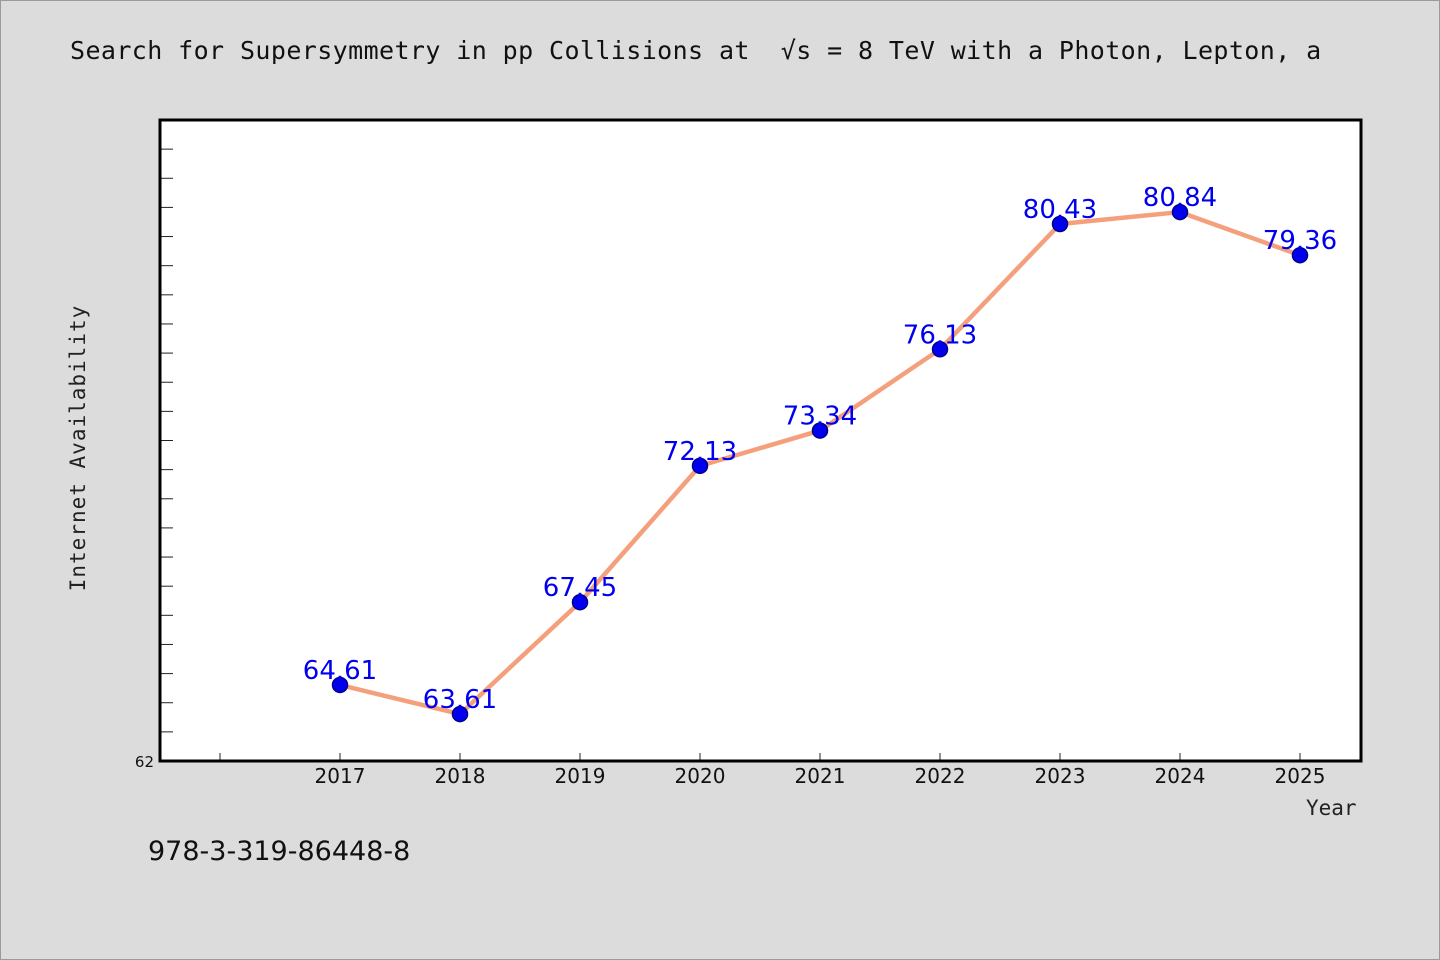  Describe the element at coordinates (580, 588) in the screenshot. I see `data-label: 67.45` at that location.